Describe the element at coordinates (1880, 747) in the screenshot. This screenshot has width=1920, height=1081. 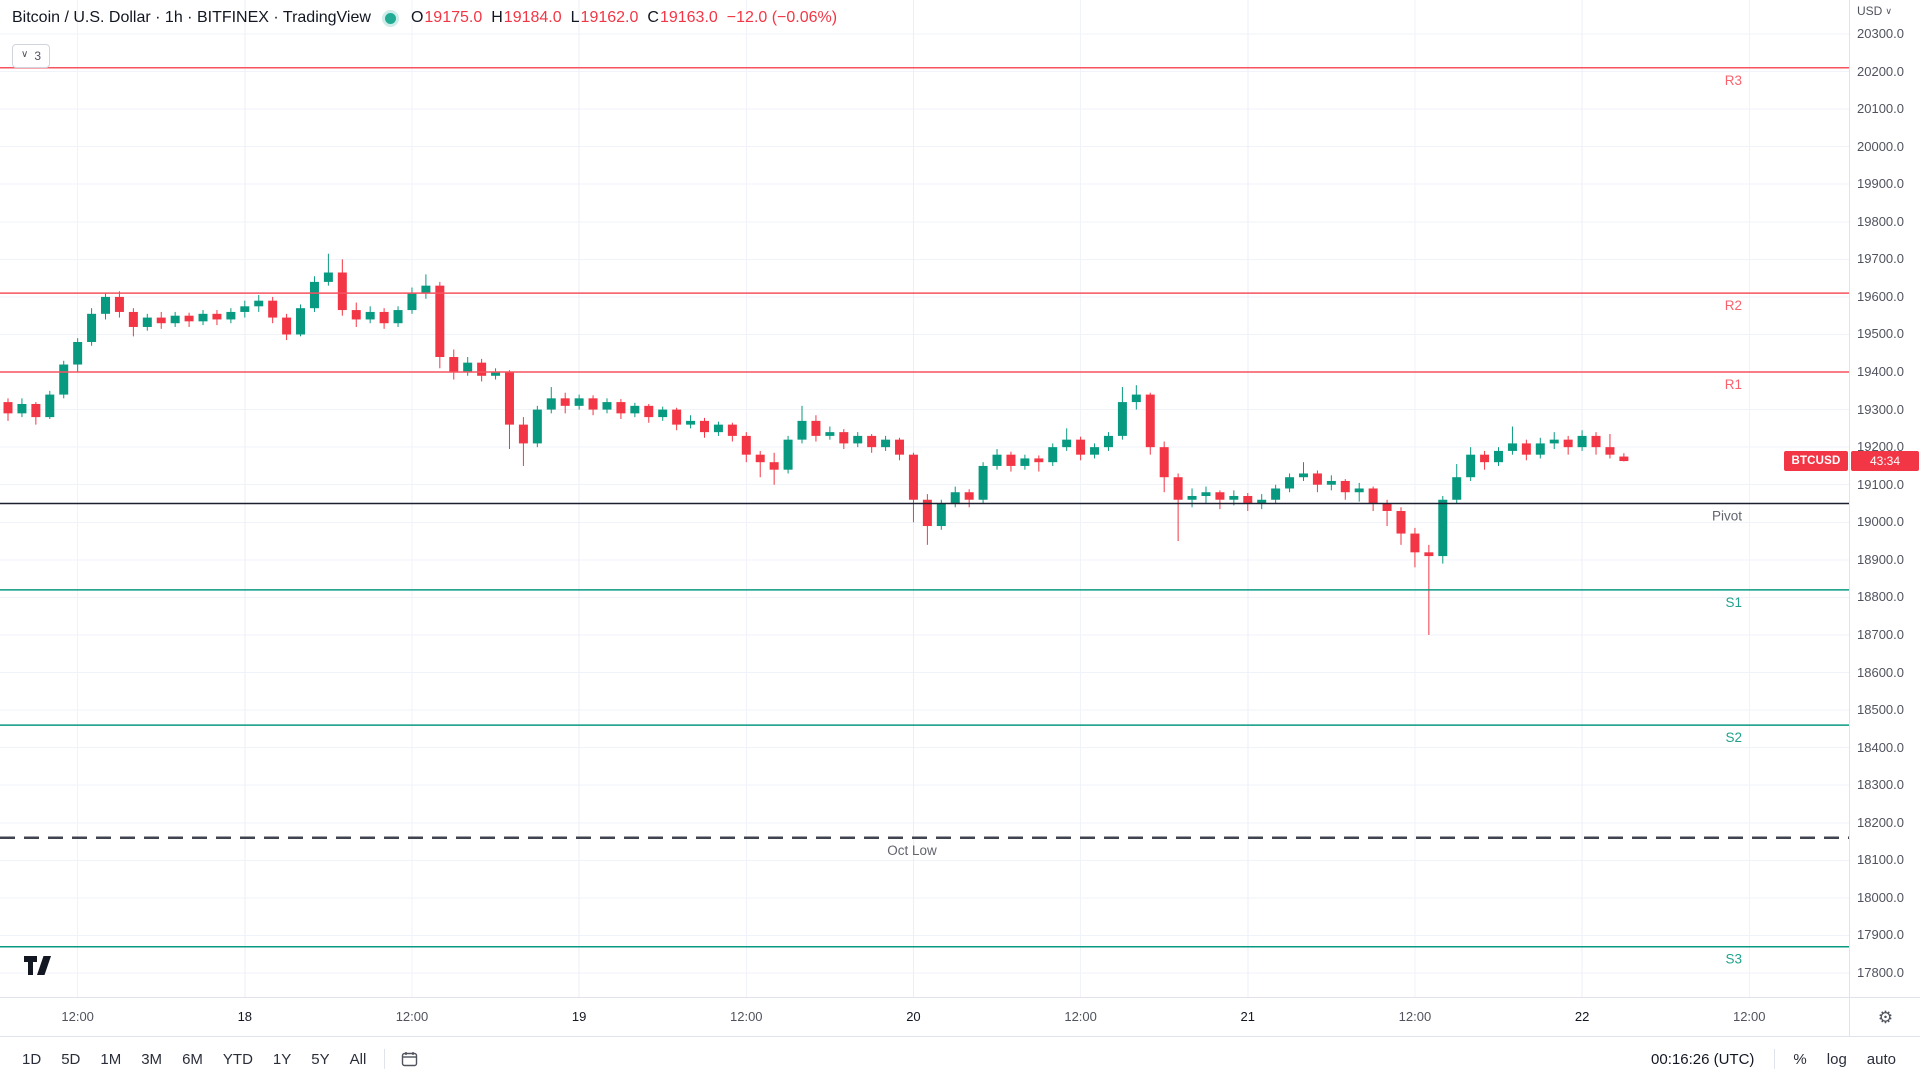
I see `price-scale-label: 18400.0` at that location.